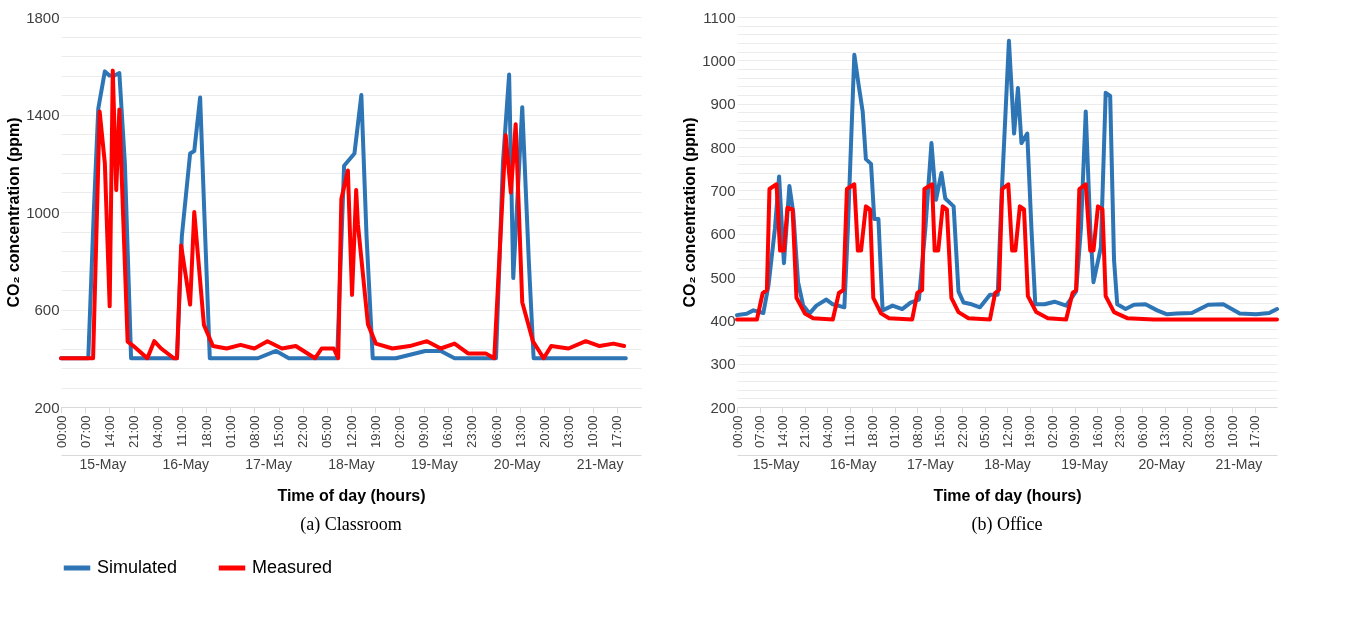 The height and width of the screenshot is (641, 1360). I want to click on y-tick-label: 300, so click(723, 364).